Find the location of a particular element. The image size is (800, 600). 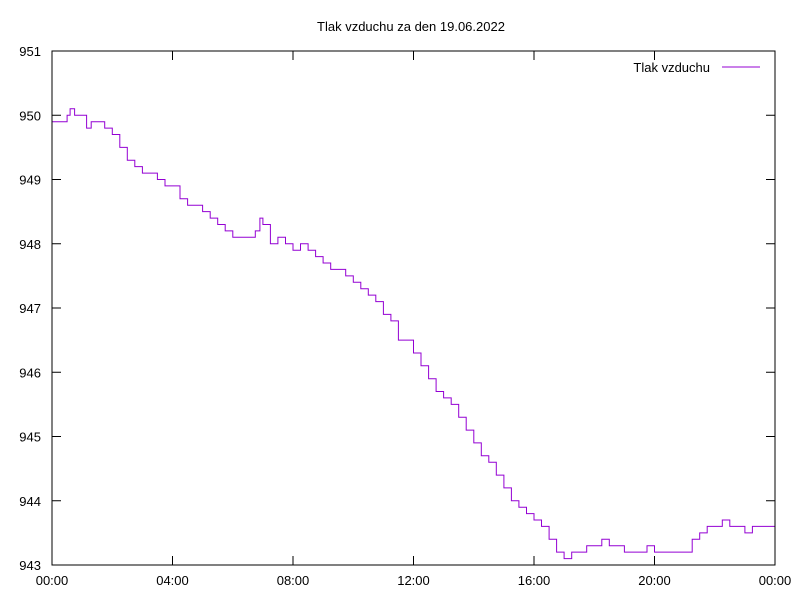

x-tick-label: 20:00 is located at coordinates (654, 580).